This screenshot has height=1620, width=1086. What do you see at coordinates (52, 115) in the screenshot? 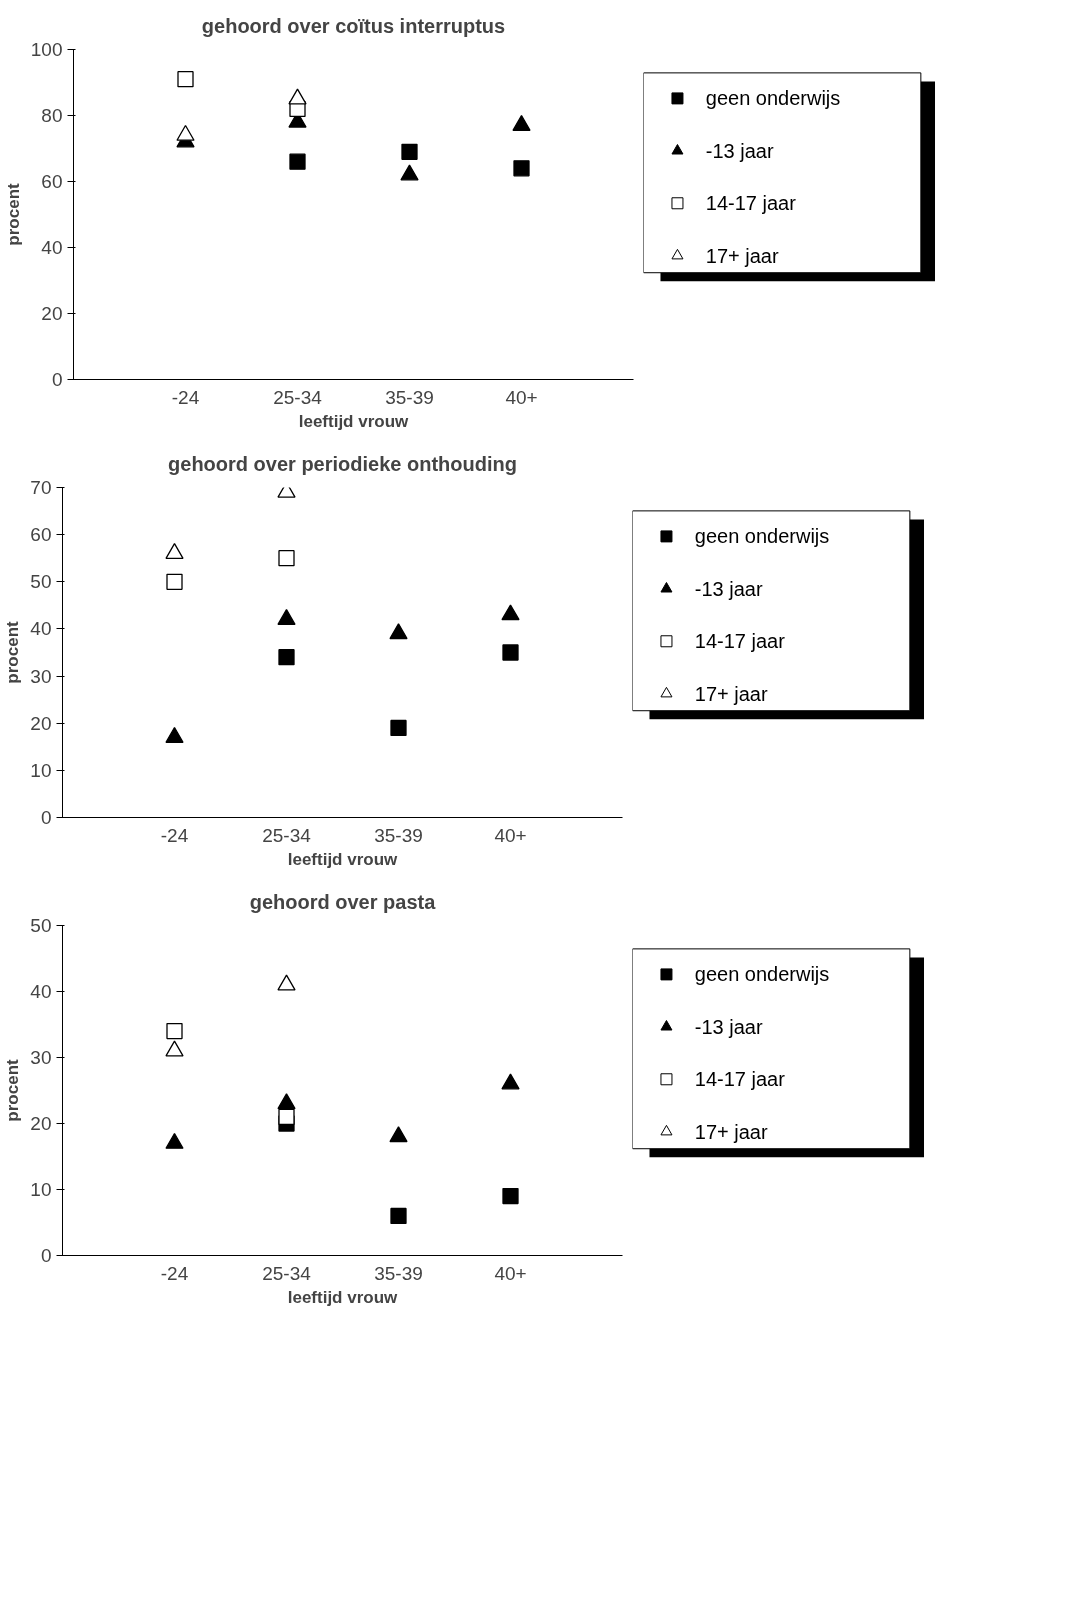
I see `y-tick-label: 80` at bounding box center [52, 115].